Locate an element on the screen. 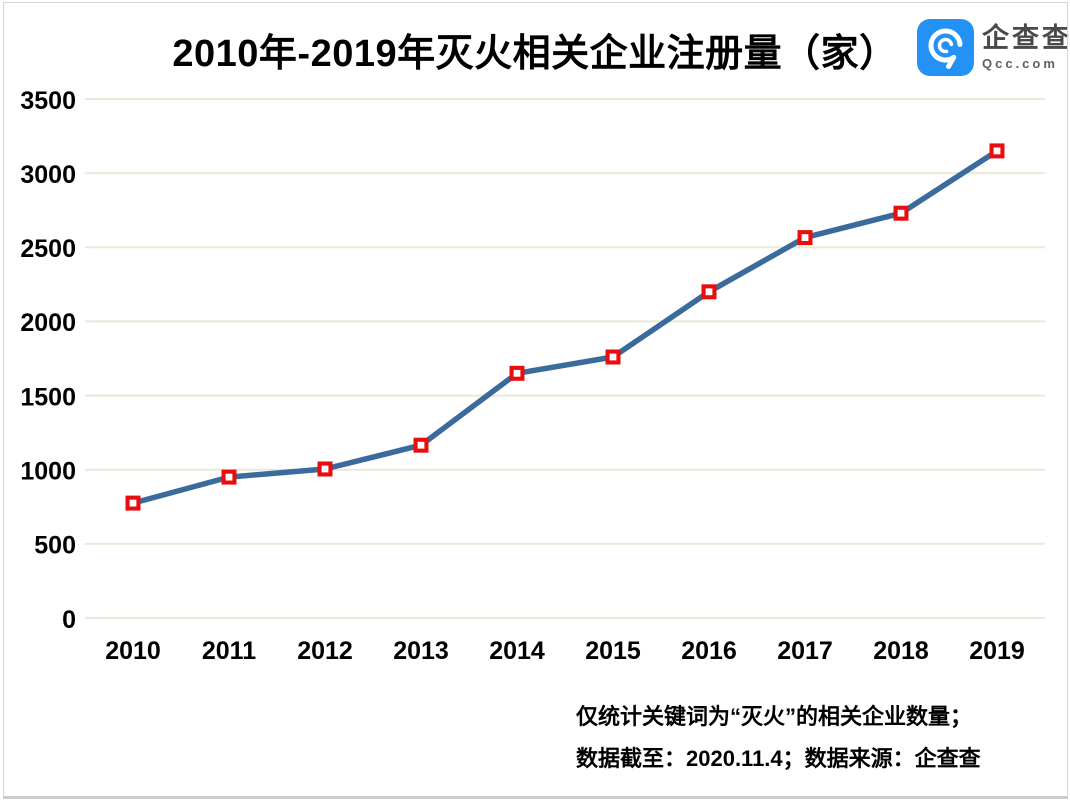  y-axis-tick-label: 2000 is located at coordinates (48, 323).